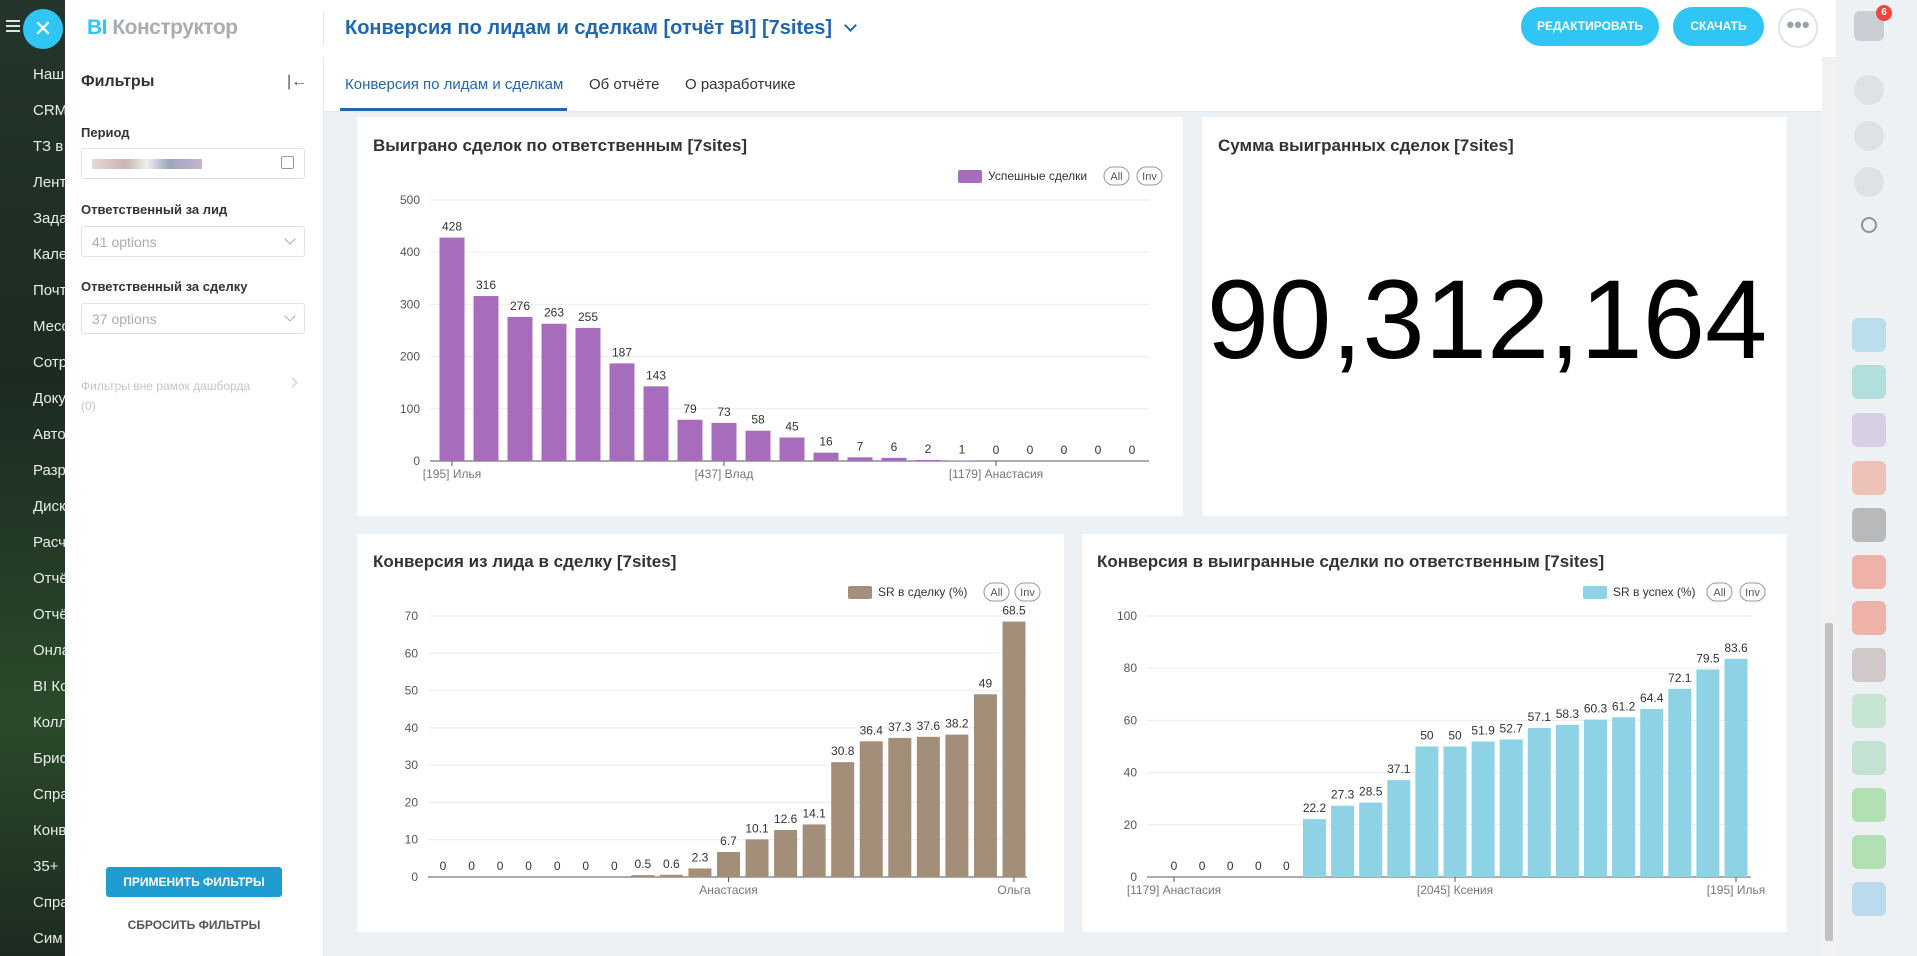  I want to click on menu-item: Лент, so click(49, 182).